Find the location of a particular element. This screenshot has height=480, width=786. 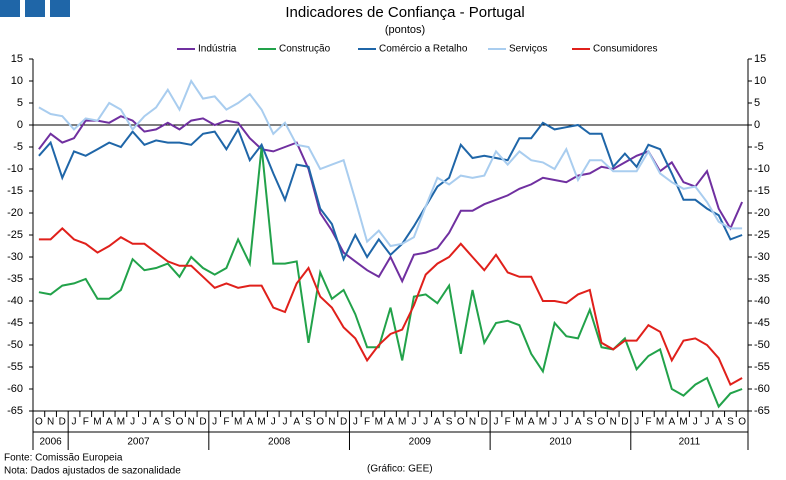

legend-label: Comércio a Retalho is located at coordinates (423, 49).